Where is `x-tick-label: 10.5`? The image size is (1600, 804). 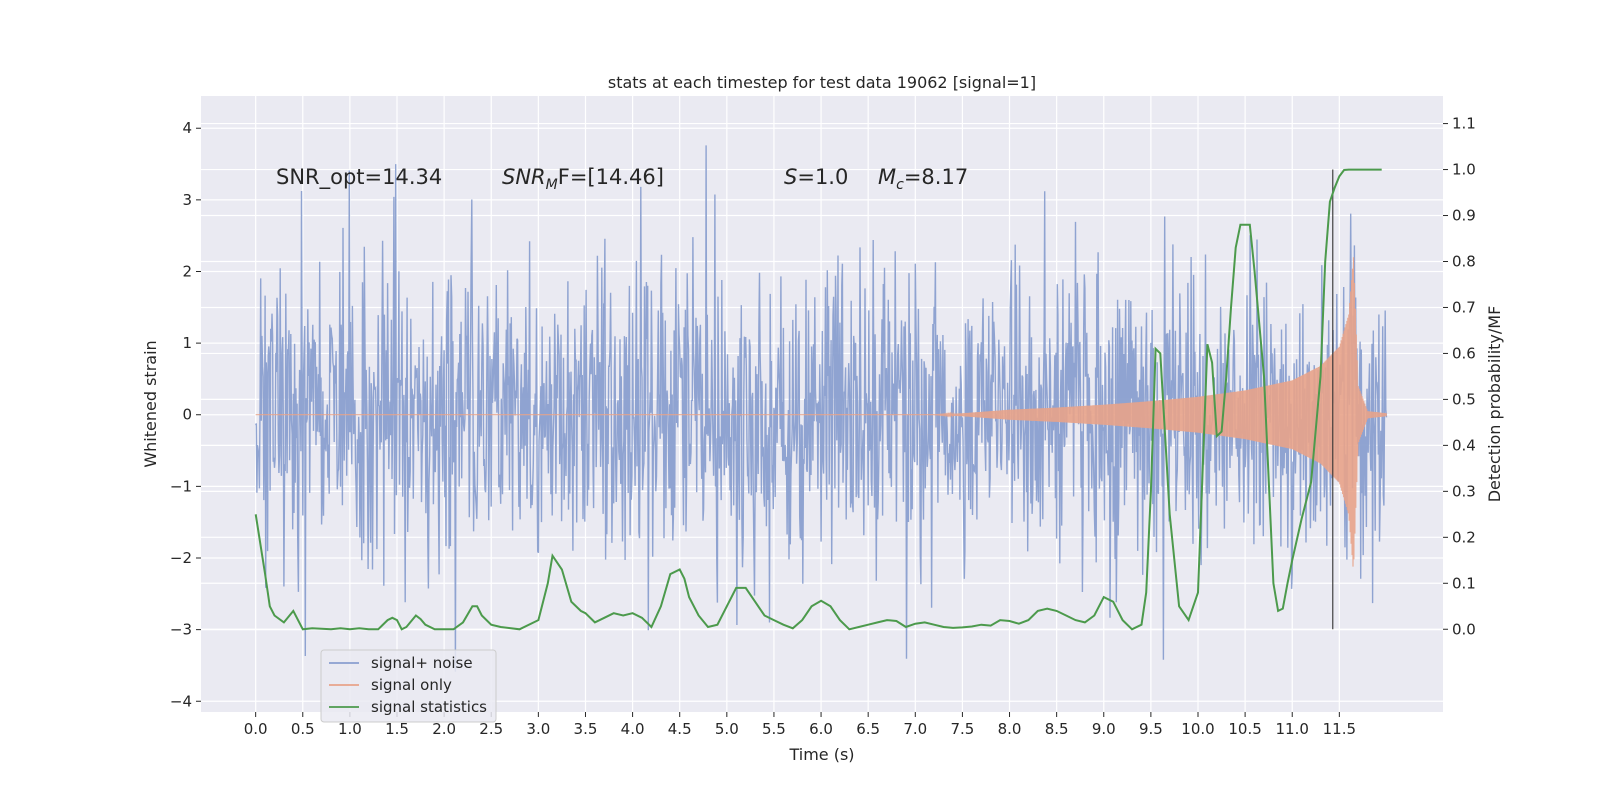 x-tick-label: 10.5 is located at coordinates (1244, 729).